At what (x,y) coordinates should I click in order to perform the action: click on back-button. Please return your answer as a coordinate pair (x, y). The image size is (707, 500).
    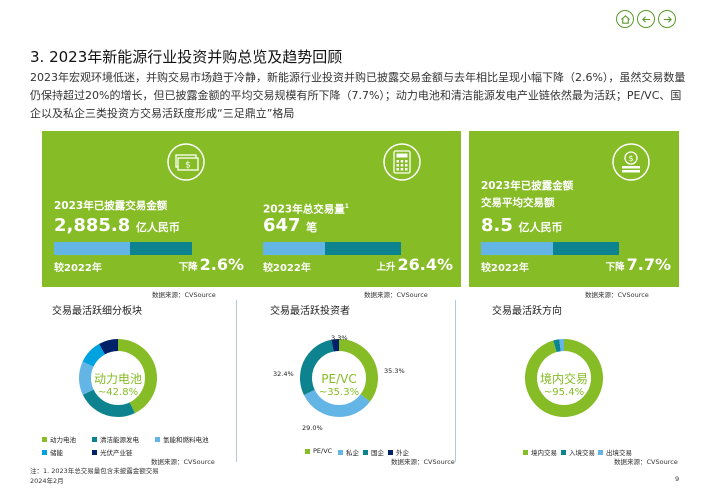
    Looking at the image, I should click on (646, 19).